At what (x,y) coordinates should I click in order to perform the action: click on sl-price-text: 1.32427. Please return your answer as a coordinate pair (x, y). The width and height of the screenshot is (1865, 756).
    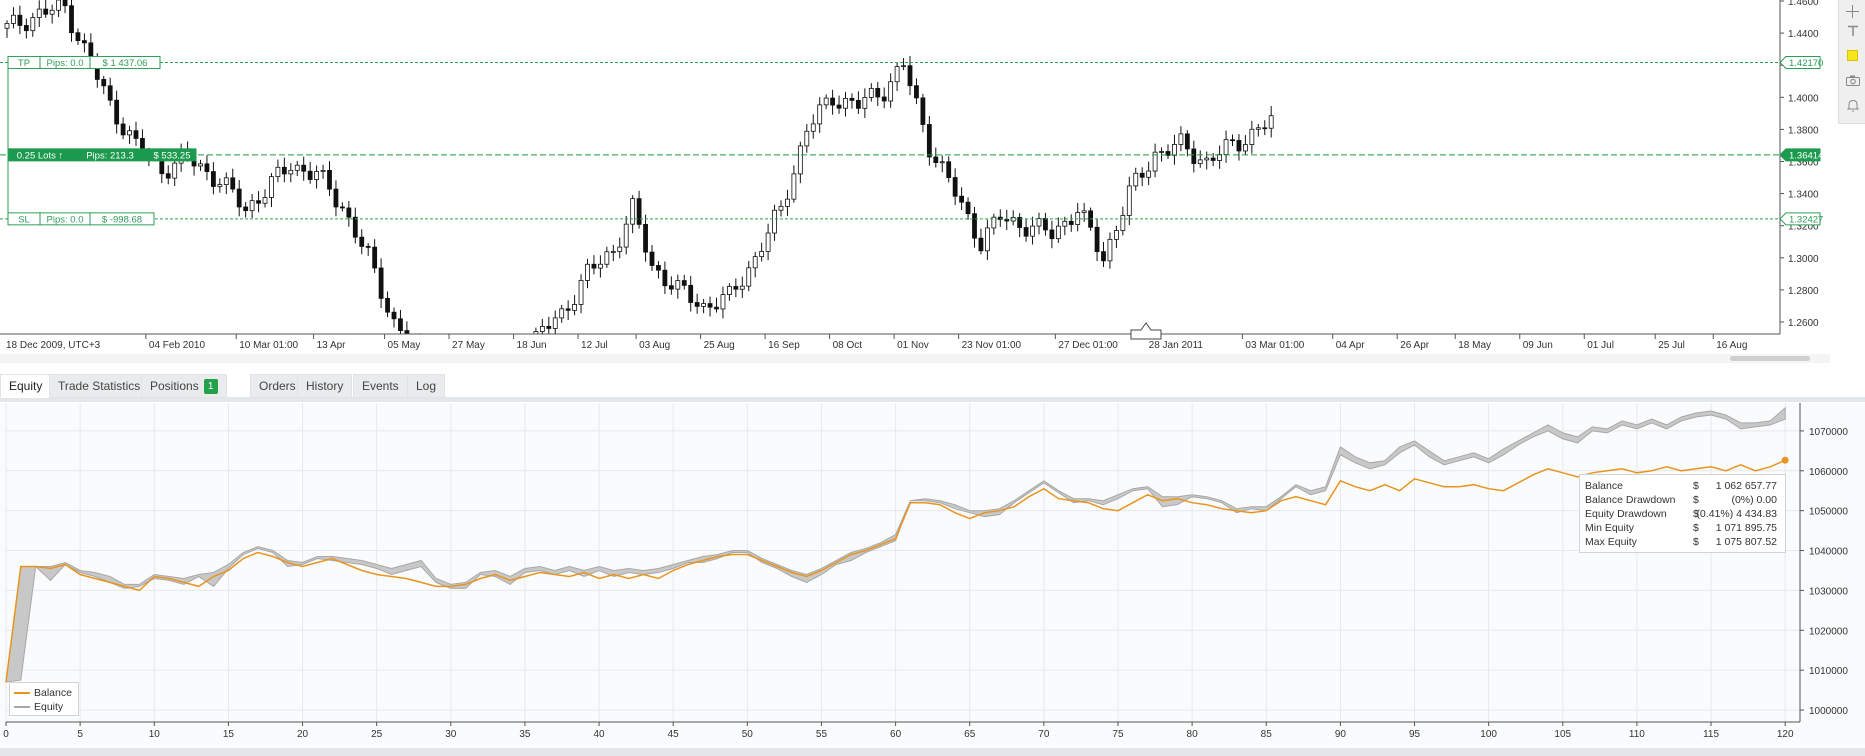
    Looking at the image, I should click on (1806, 219).